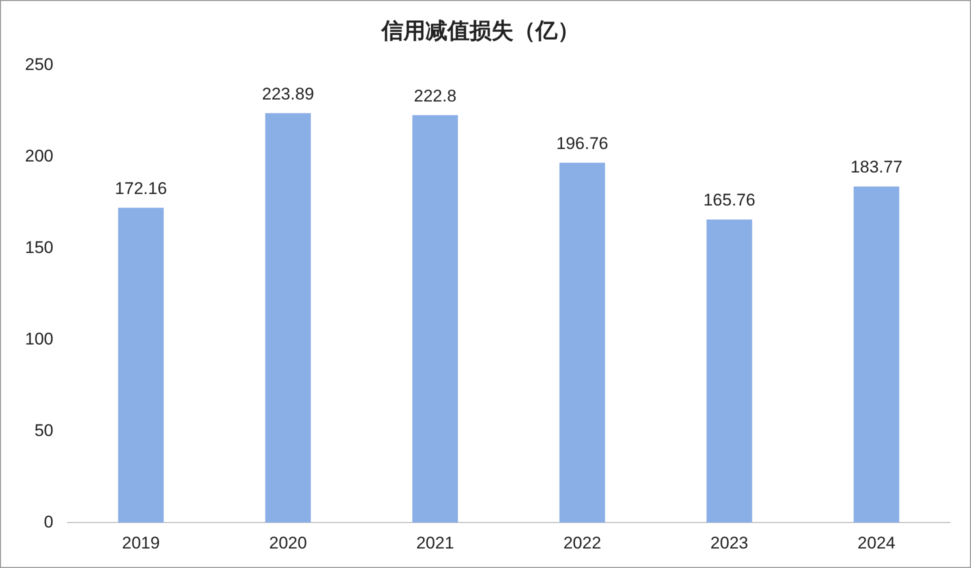 The height and width of the screenshot is (568, 971). Describe the element at coordinates (729, 200) in the screenshot. I see `data-label: 165.76` at that location.